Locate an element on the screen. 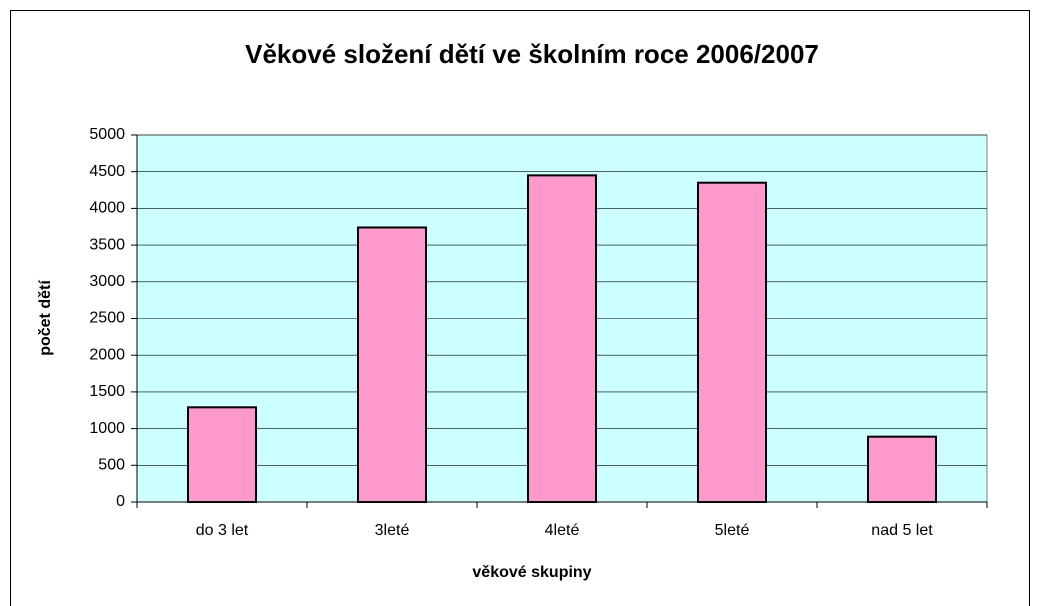 This screenshot has width=1039, height=606. y-tick-label: 3500 is located at coordinates (107, 244).